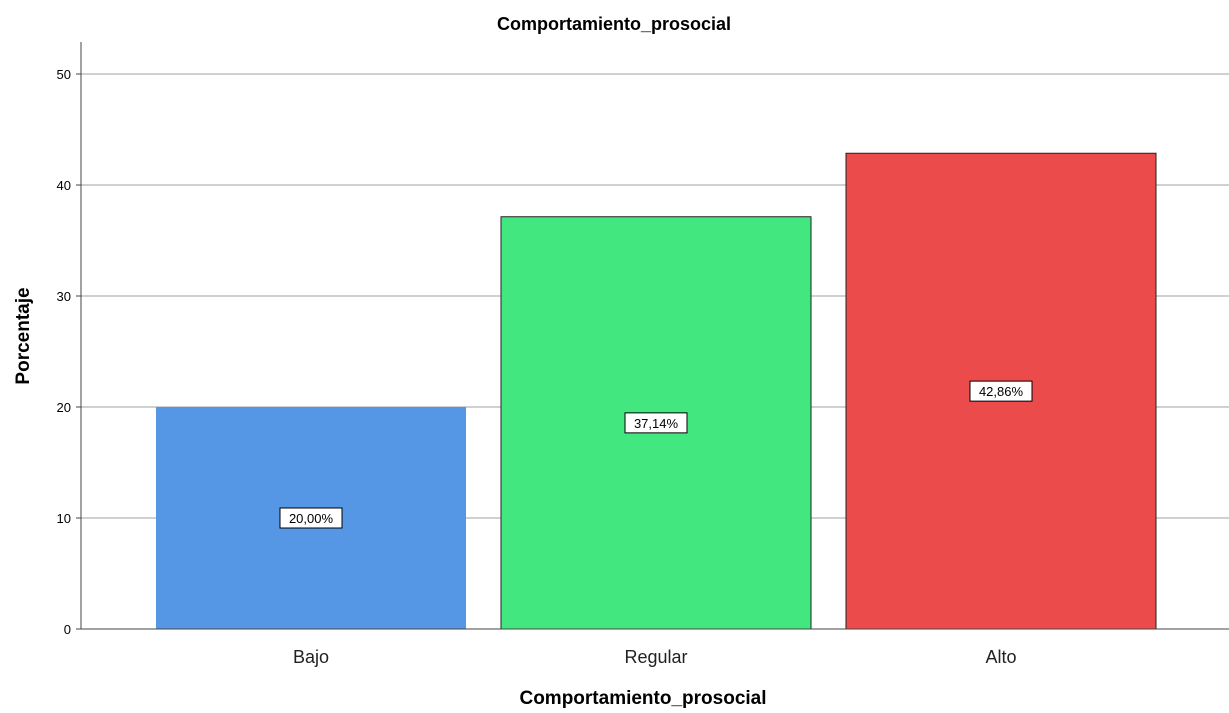 The height and width of the screenshot is (713, 1229). Describe the element at coordinates (614, 24) in the screenshot. I see `chart-title: Comportamiento_prosocial` at that location.